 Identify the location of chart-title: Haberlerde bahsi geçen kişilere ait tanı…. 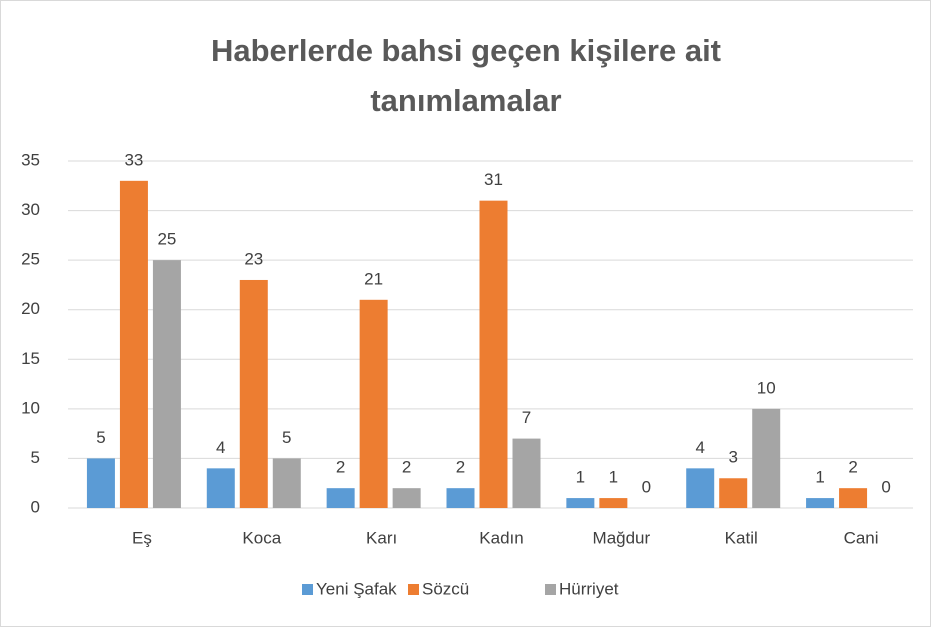
(466, 75).